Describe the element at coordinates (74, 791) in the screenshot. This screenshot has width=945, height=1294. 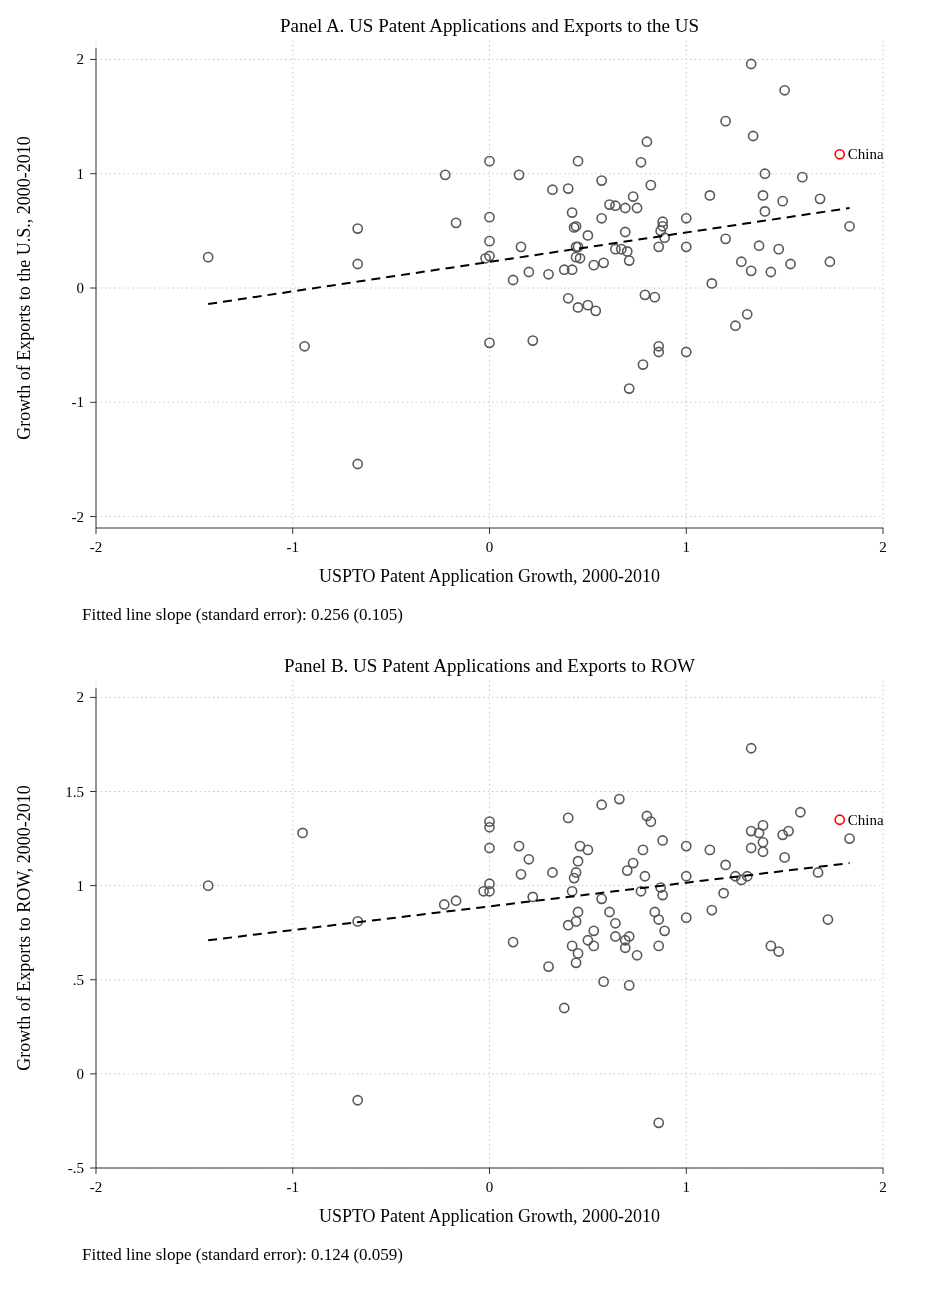
I see `y-tick-label: 1.5` at that location.